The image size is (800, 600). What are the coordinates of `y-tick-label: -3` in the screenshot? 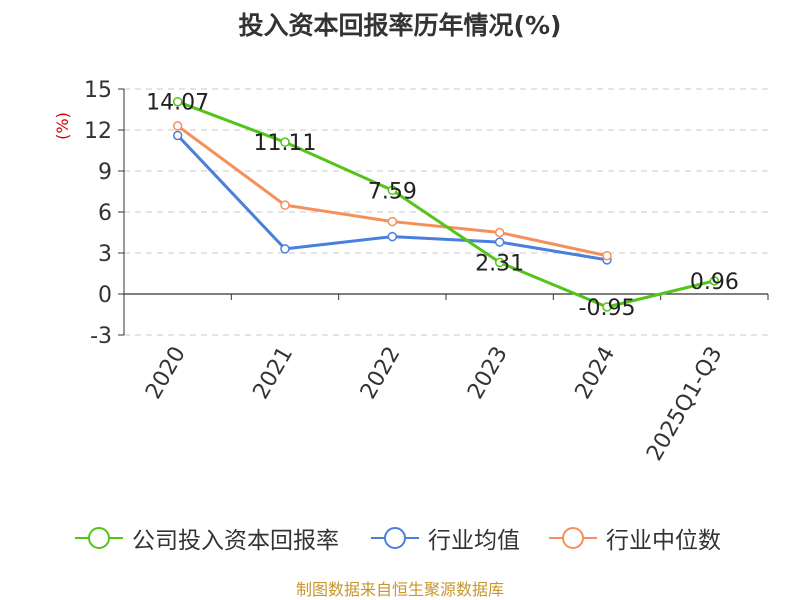 It's located at (101, 336).